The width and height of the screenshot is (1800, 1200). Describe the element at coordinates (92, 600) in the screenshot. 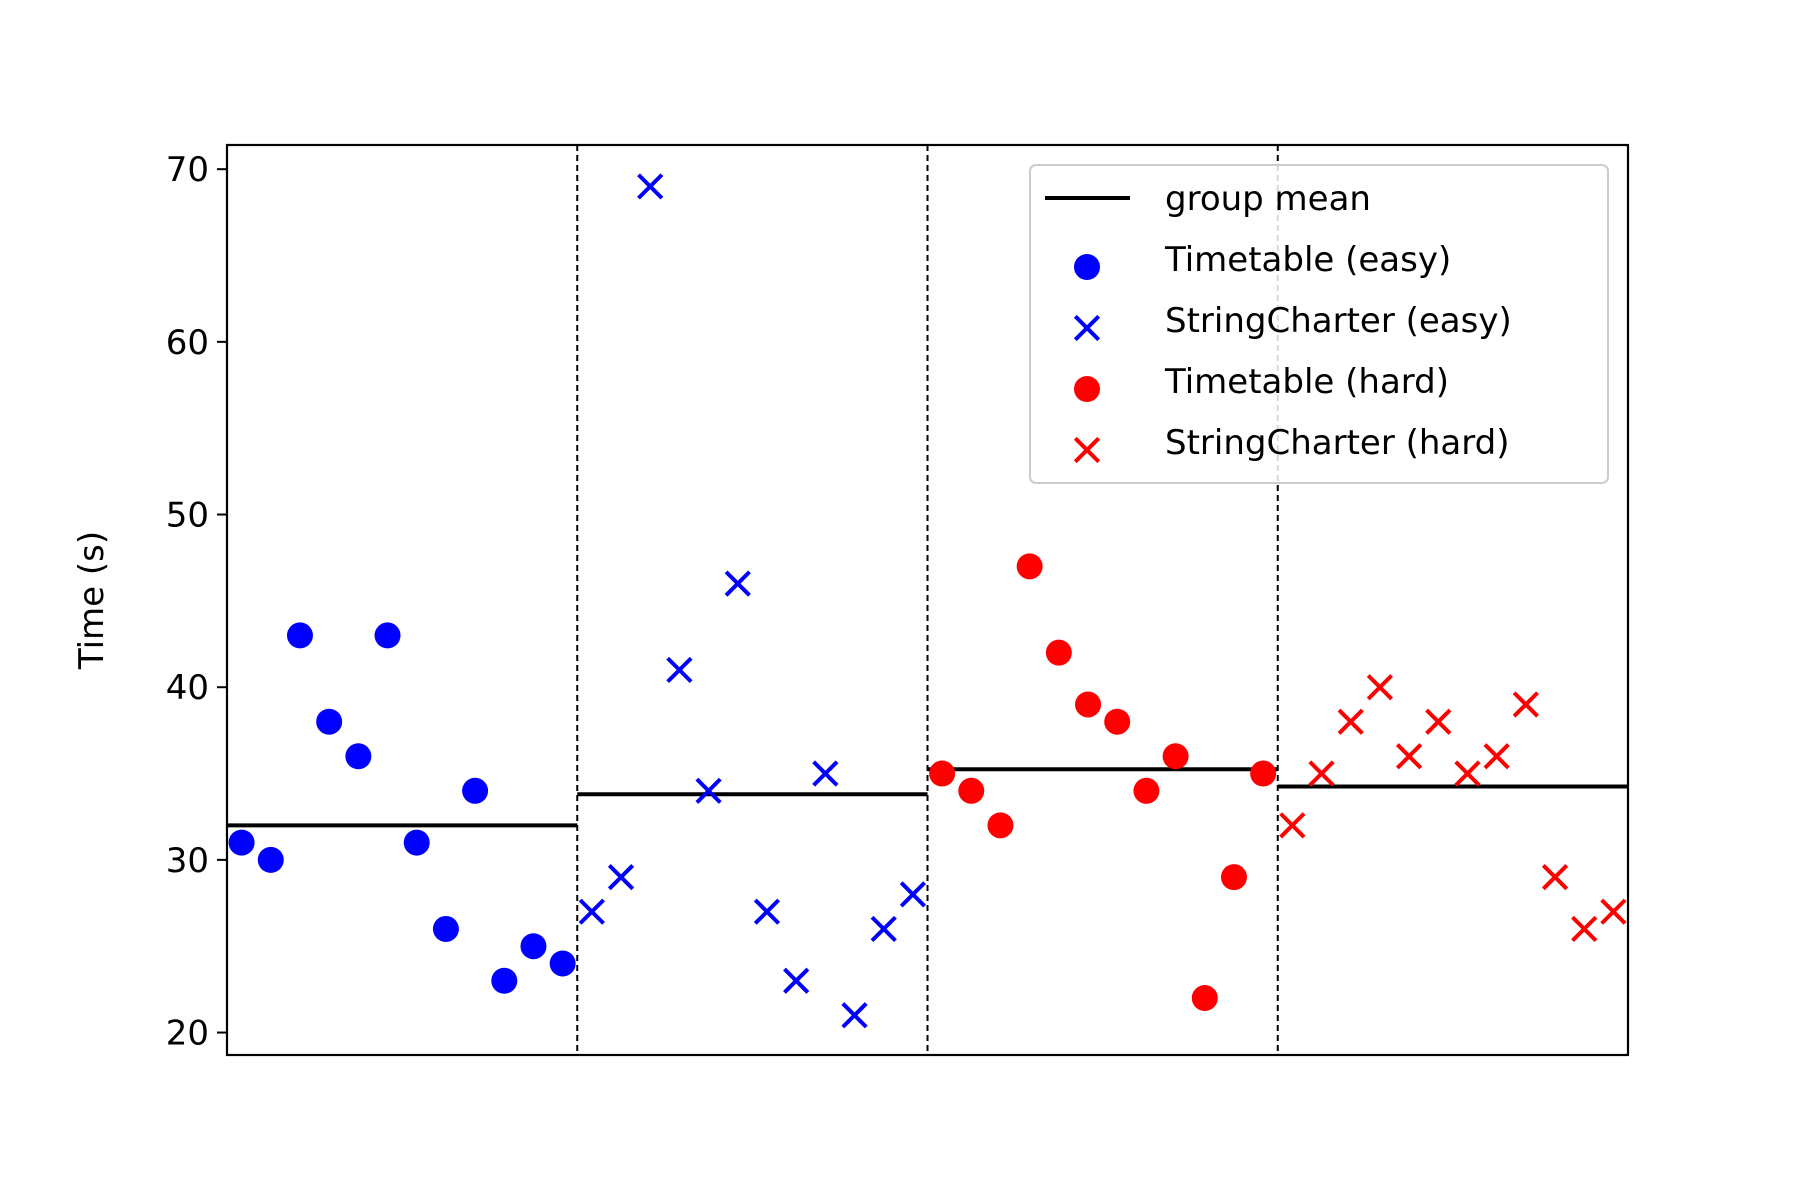

I see `y-axis-label: Time (s)` at that location.